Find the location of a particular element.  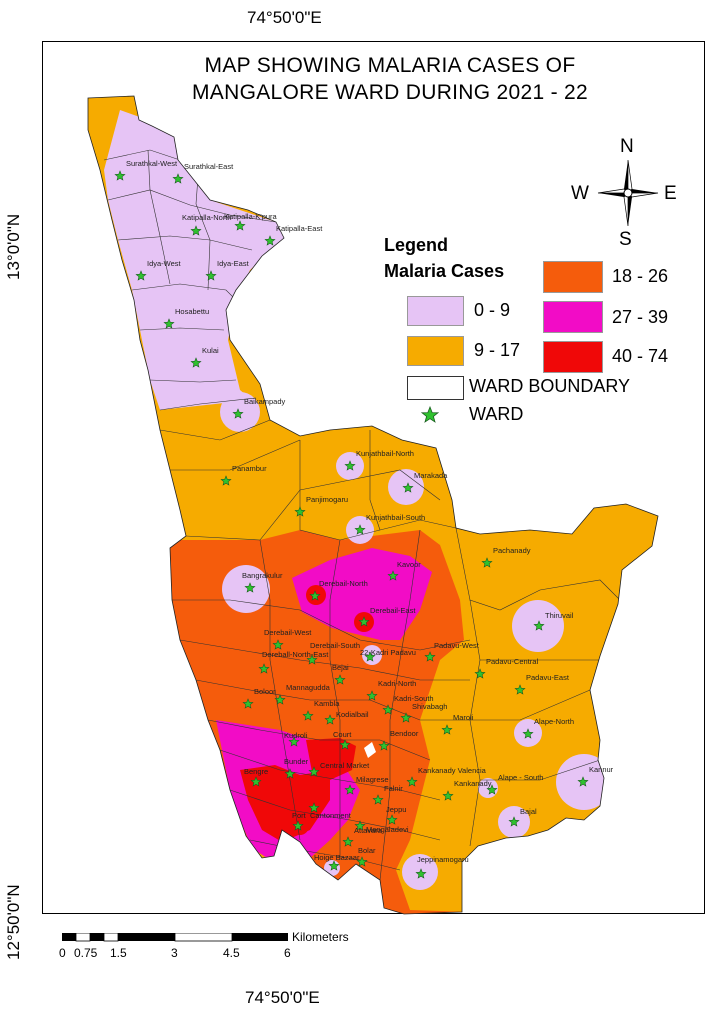

ward-mannagudda: Mannagudda is located at coordinates (302, 694).